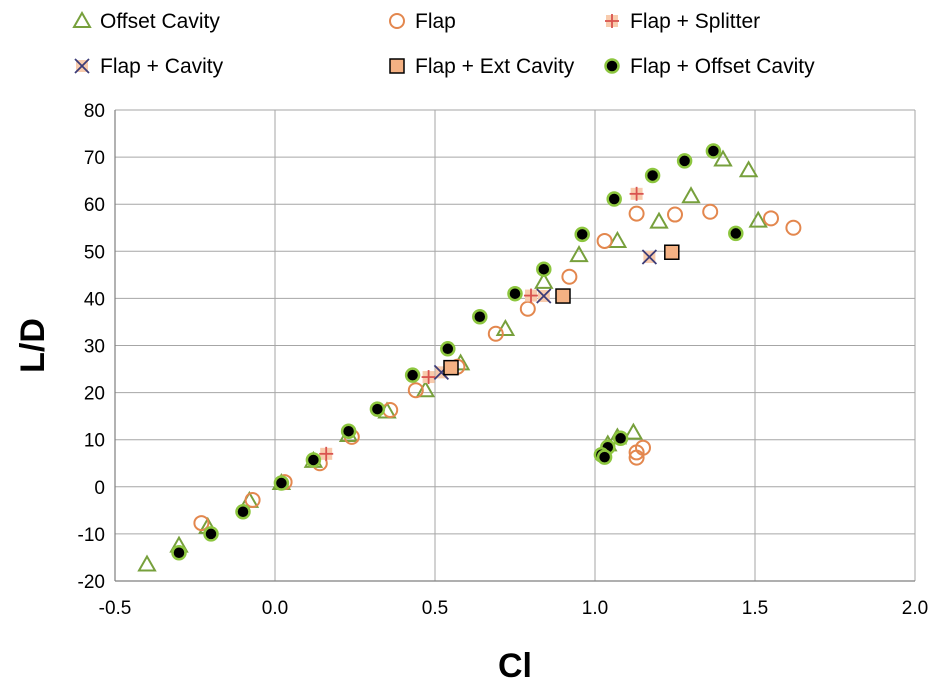 This screenshot has height=681, width=937. I want to click on legend-label: Flap + Splitter, so click(695, 21).